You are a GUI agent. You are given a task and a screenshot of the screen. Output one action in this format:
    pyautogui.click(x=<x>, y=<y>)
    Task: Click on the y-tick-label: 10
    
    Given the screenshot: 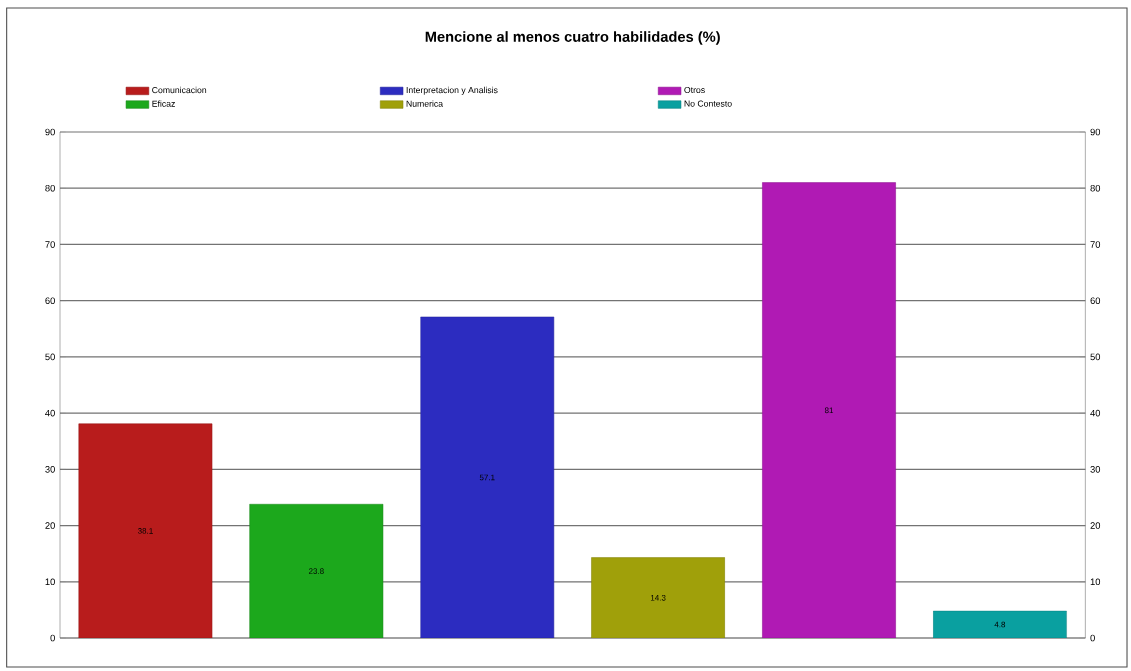 What is the action you would take?
    pyautogui.click(x=50, y=582)
    